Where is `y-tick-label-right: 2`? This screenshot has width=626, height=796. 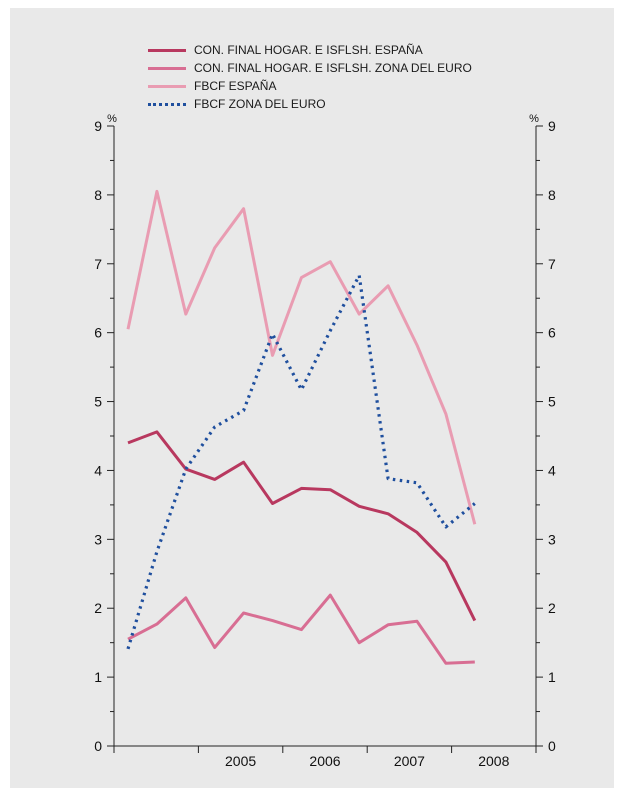 y-tick-label-right: 2 is located at coordinates (552, 608).